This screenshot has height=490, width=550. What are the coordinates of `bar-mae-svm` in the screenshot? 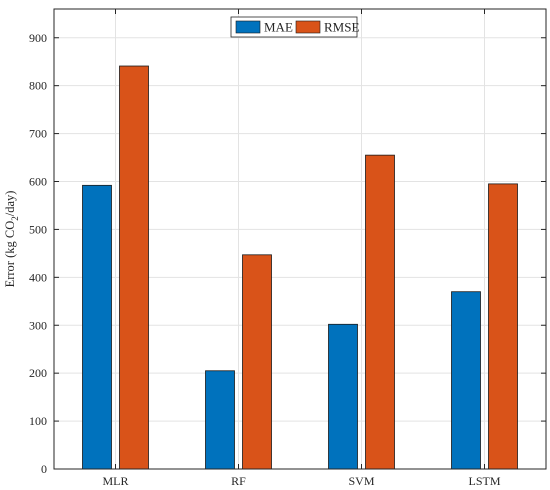 It's located at (343, 396).